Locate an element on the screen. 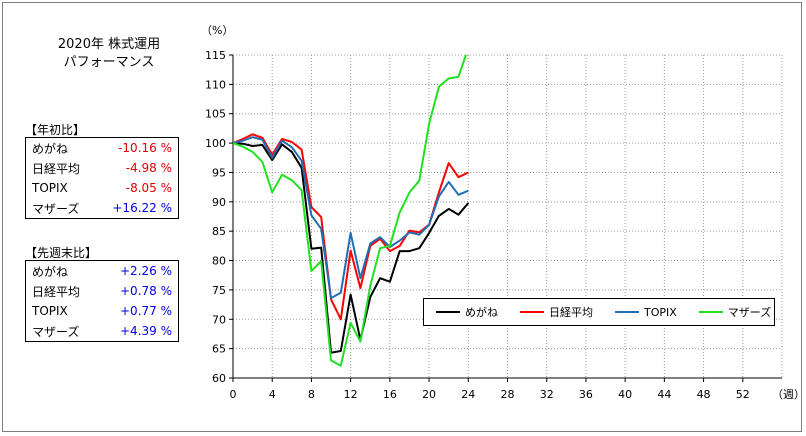 The width and height of the screenshot is (806, 436). y-tick-label: 90 is located at coordinates (219, 202).